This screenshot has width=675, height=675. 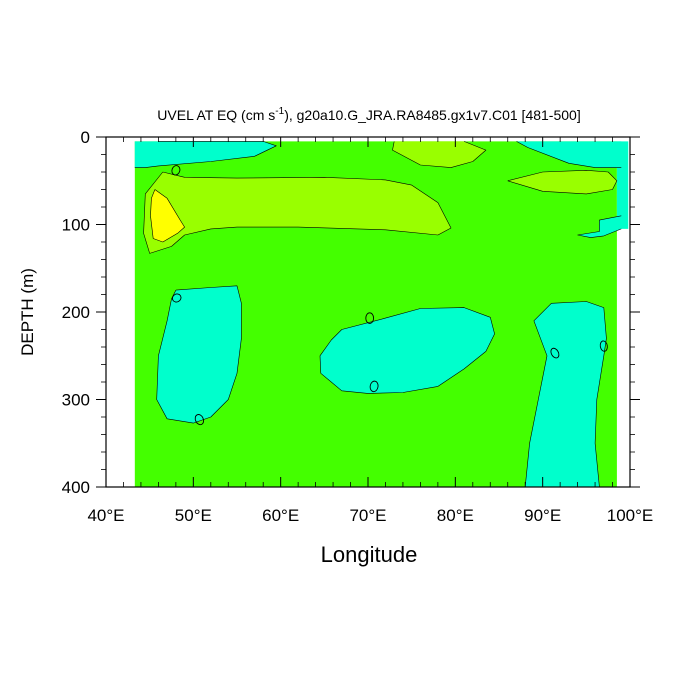 I want to click on field-east-strip, so click(x=622, y=185).